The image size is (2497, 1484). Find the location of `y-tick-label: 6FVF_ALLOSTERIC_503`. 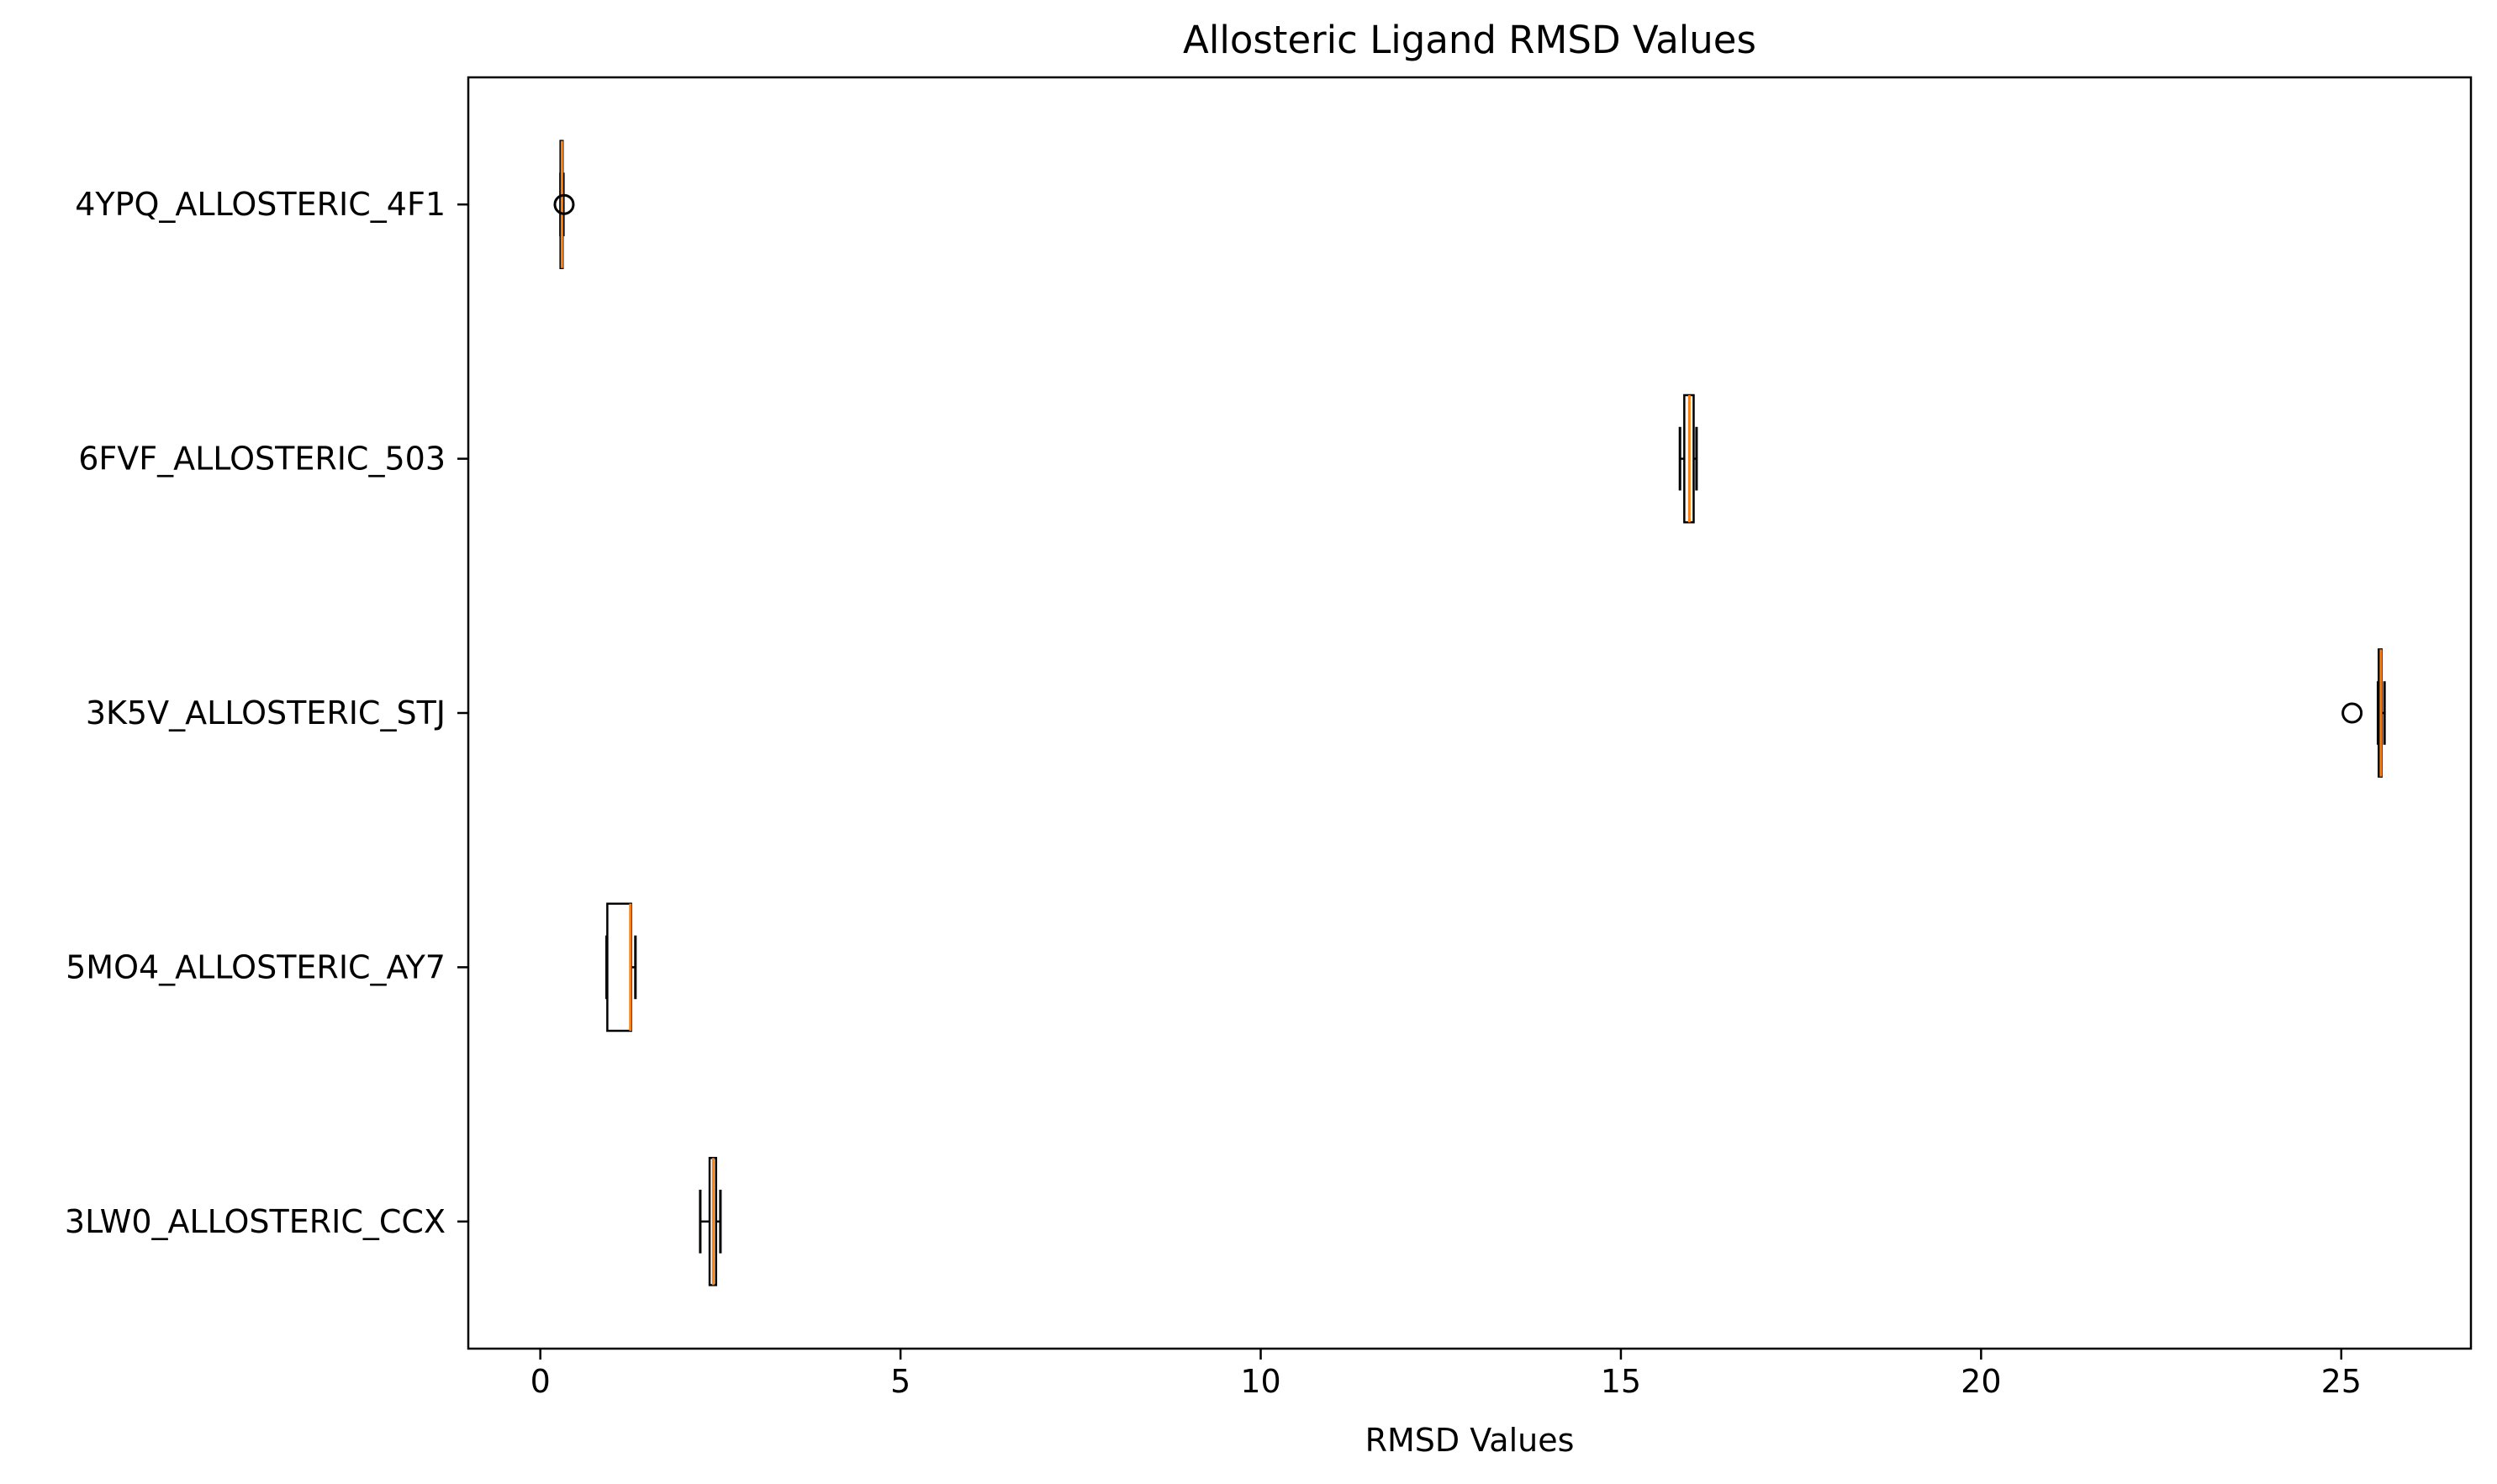

y-tick-label: 6FVF_ALLOSTERIC_503 is located at coordinates (262, 460).